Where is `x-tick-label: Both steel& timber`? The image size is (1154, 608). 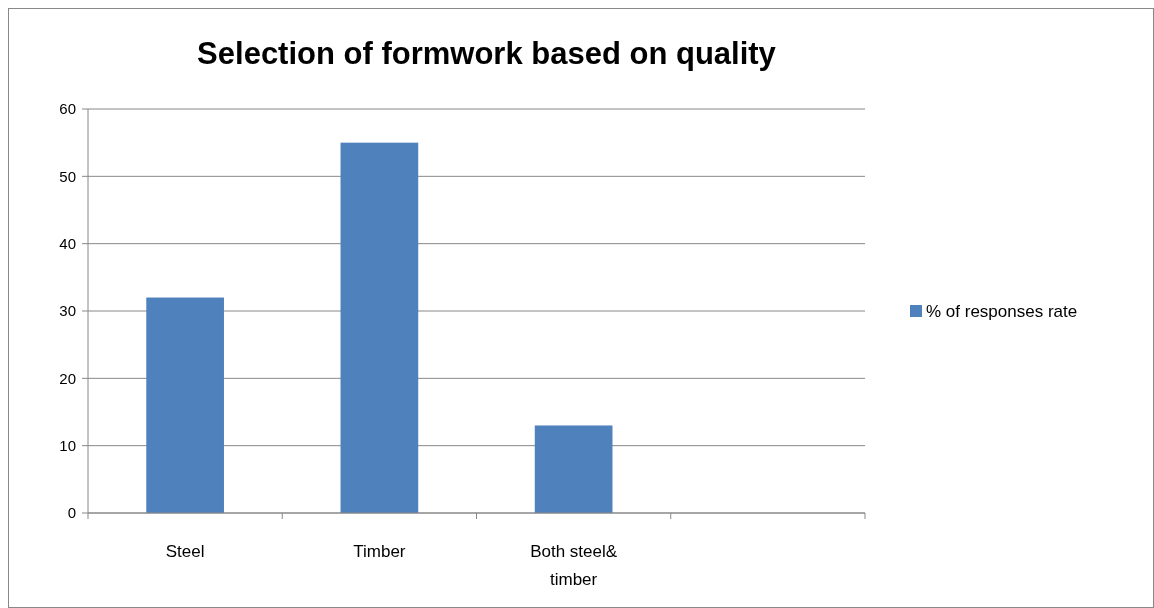
x-tick-label: Both steel& timber is located at coordinates (574, 565).